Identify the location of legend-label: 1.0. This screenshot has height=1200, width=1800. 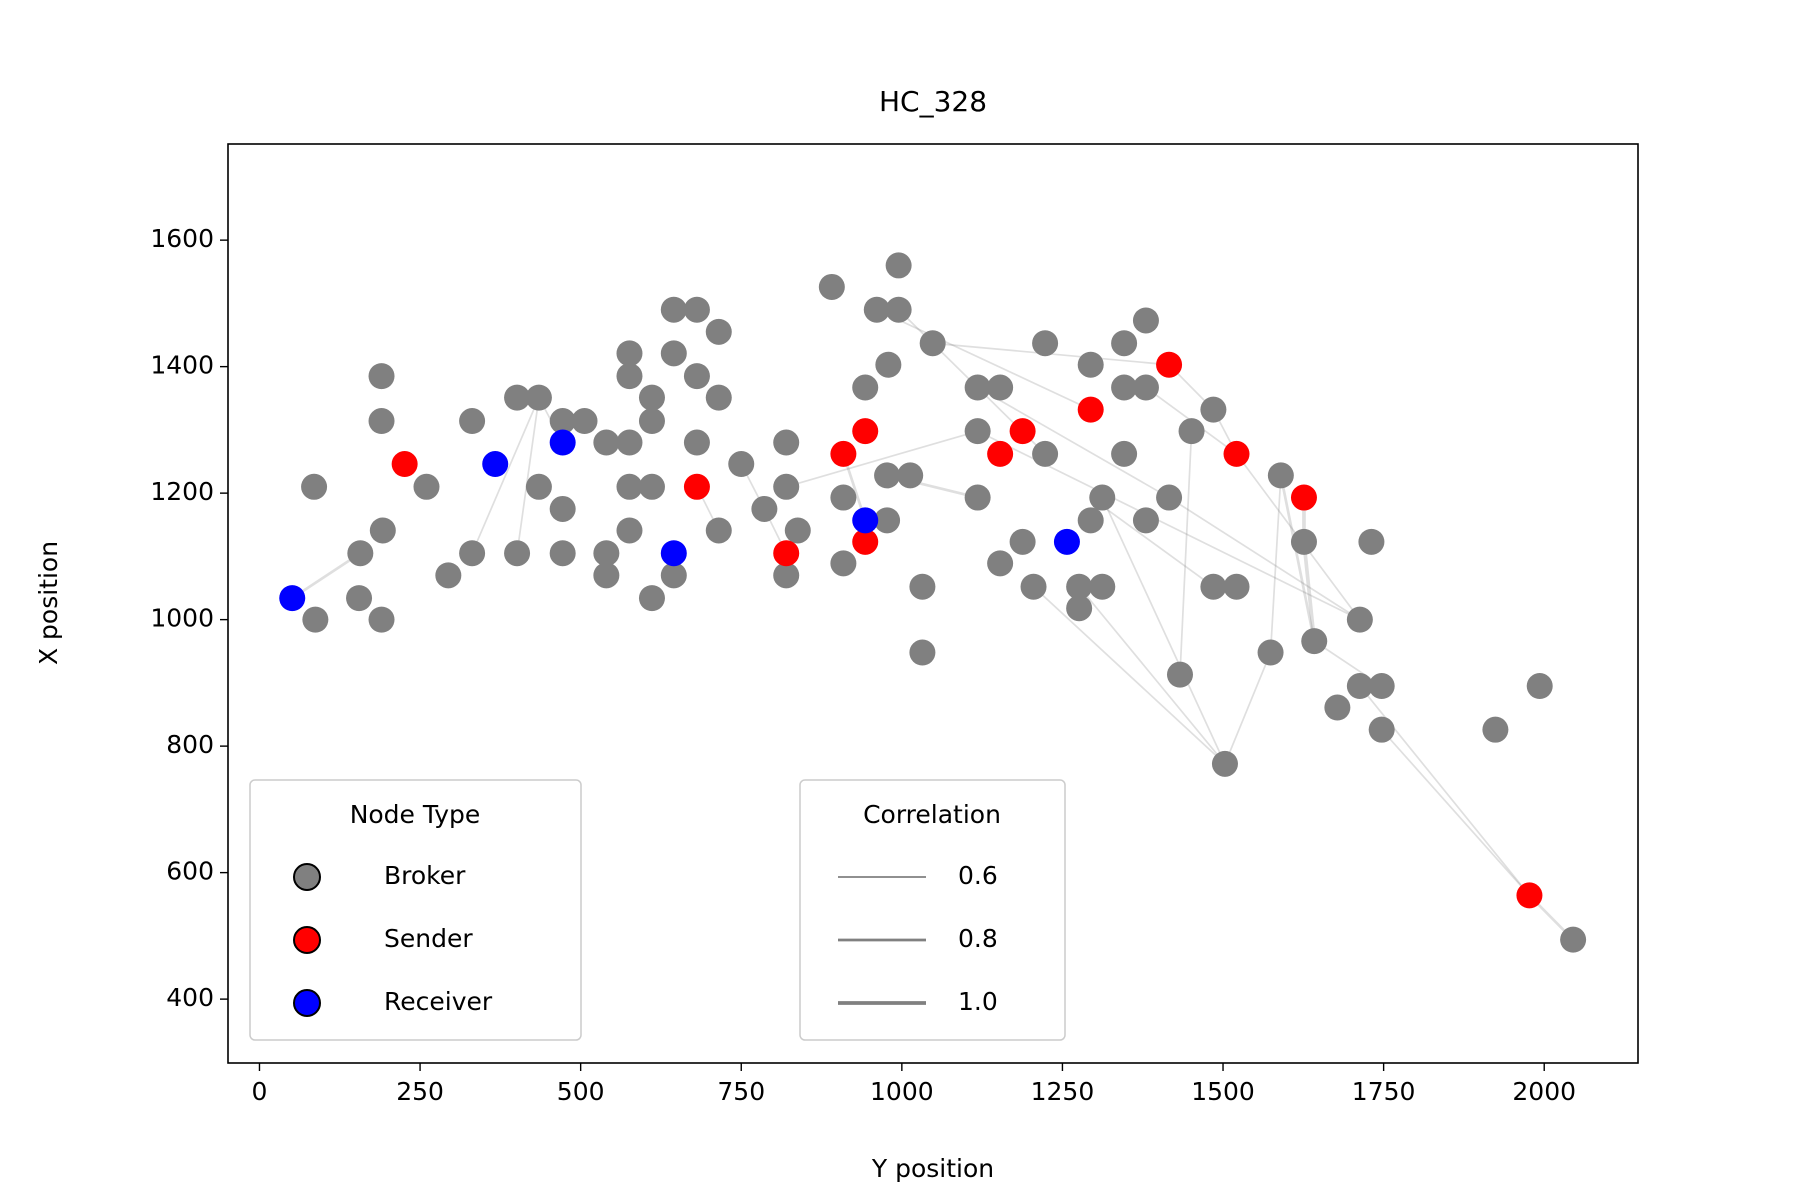
(978, 1001).